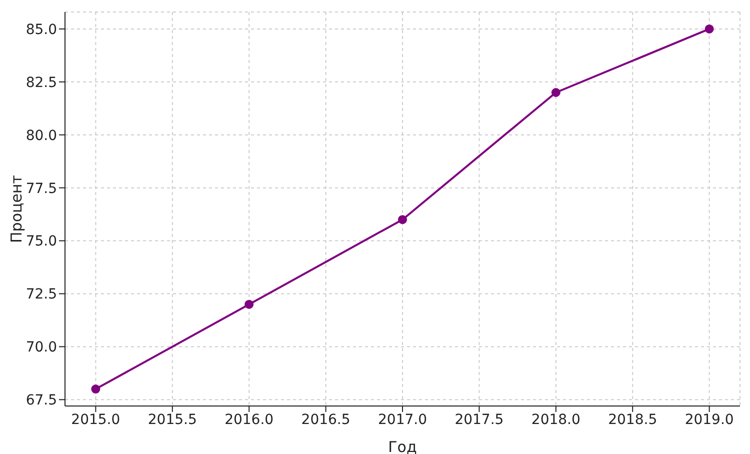 This screenshot has height=454, width=750. Describe the element at coordinates (479, 420) in the screenshot. I see `x-tick-label: 2017.5` at that location.